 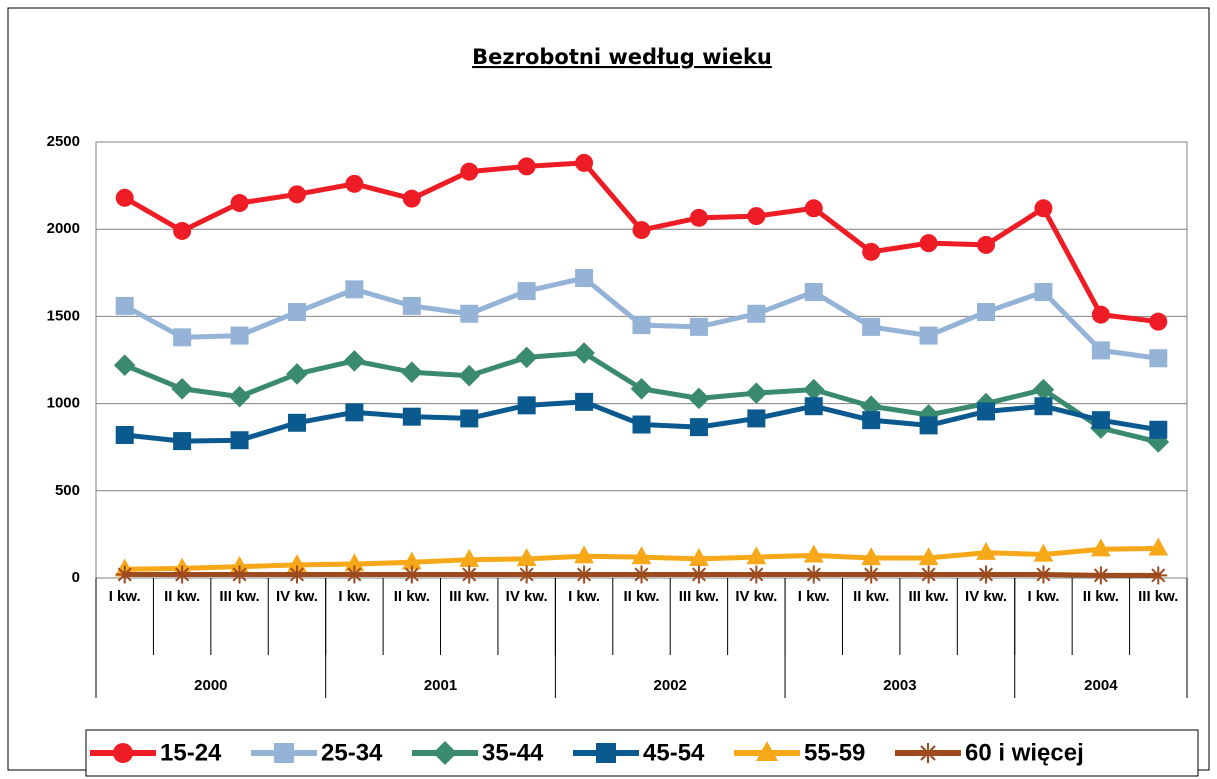 I want to click on legend-label: 15-24, so click(x=191, y=752).